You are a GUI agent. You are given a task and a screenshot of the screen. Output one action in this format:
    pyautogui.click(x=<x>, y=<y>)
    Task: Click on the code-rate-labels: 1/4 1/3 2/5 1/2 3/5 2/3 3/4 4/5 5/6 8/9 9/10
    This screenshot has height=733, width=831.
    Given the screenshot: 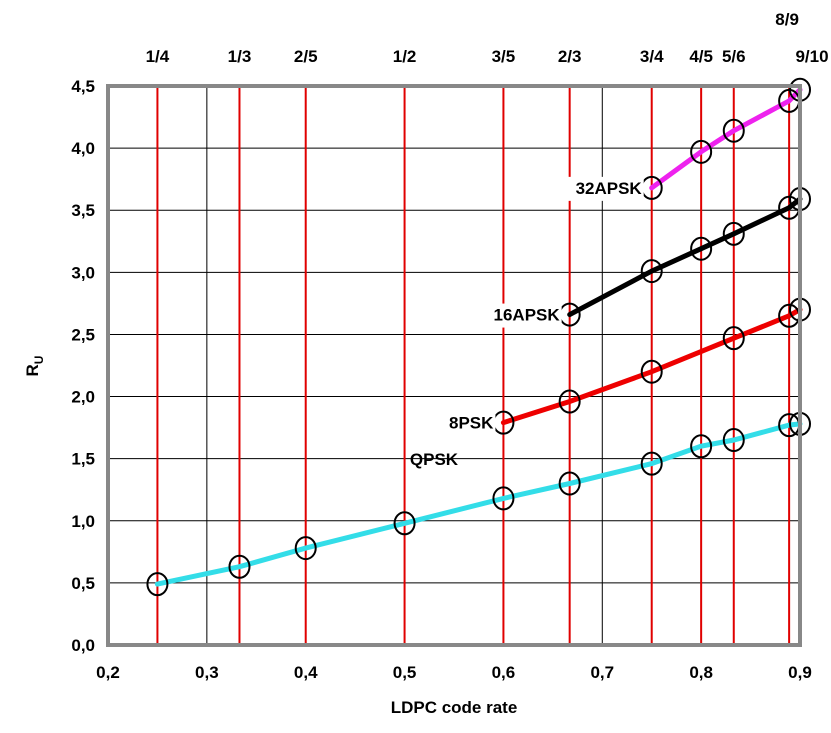 What is the action you would take?
    pyautogui.click(x=487, y=38)
    